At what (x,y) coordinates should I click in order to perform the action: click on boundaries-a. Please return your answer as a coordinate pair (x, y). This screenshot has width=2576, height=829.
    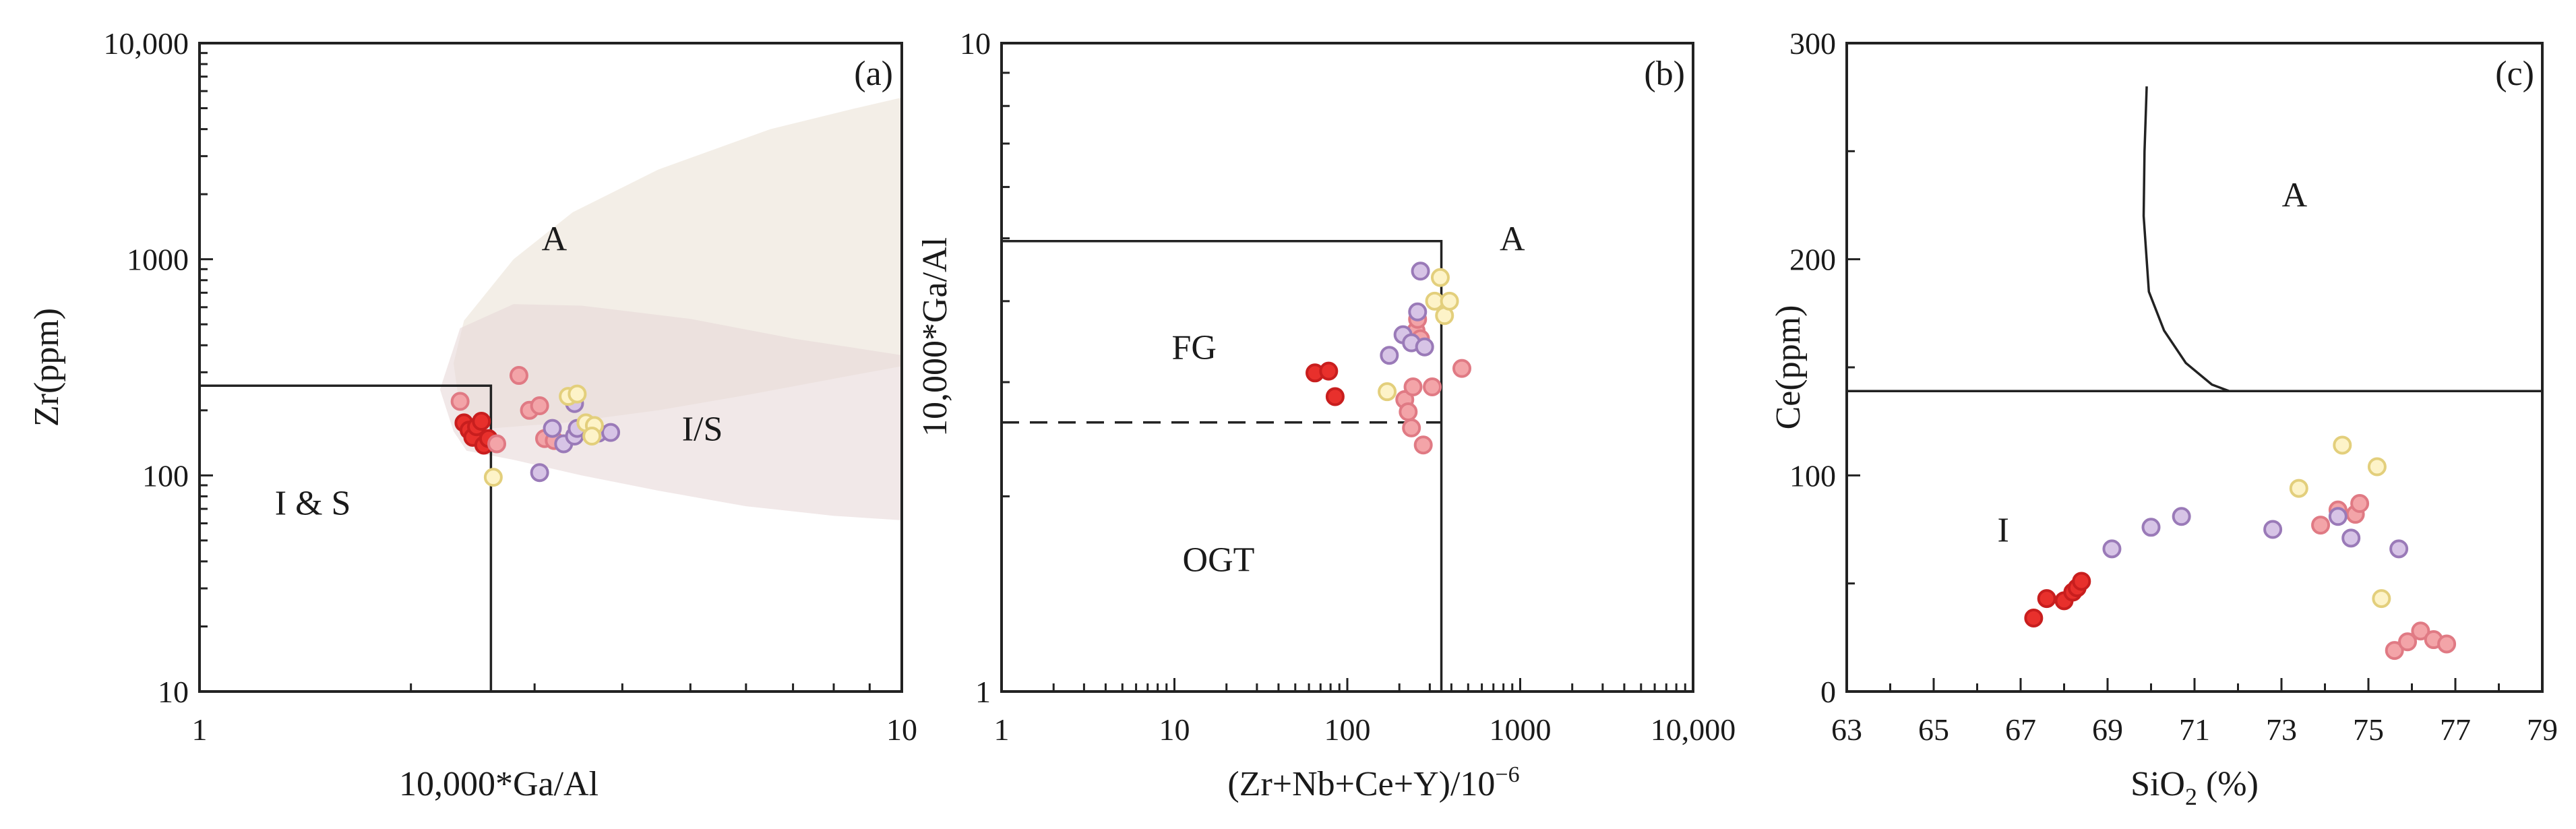
    Looking at the image, I should click on (346, 538).